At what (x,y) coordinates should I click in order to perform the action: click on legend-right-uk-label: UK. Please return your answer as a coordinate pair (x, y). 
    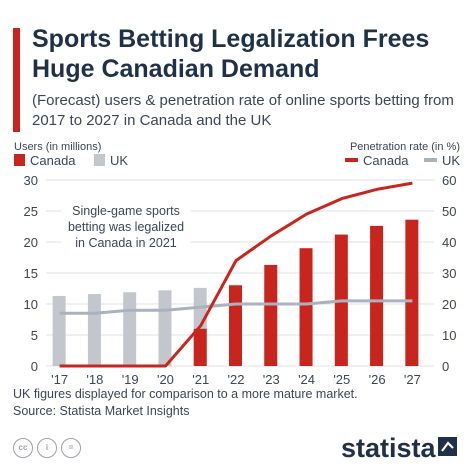
    Looking at the image, I should click on (451, 160).